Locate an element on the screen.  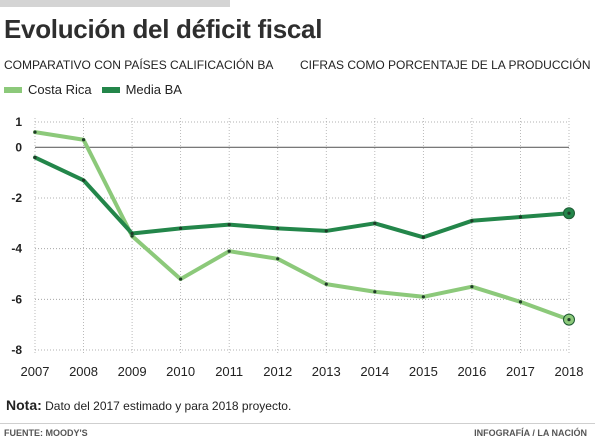
legend-swatch-media-ba is located at coordinates (110, 89).